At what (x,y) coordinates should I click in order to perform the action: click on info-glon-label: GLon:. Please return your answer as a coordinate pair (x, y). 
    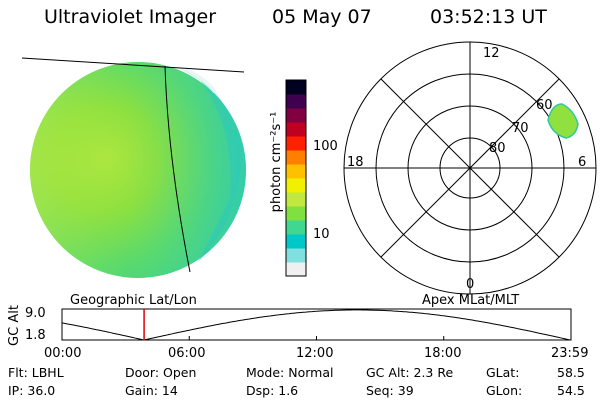
    Looking at the image, I should click on (504, 390).